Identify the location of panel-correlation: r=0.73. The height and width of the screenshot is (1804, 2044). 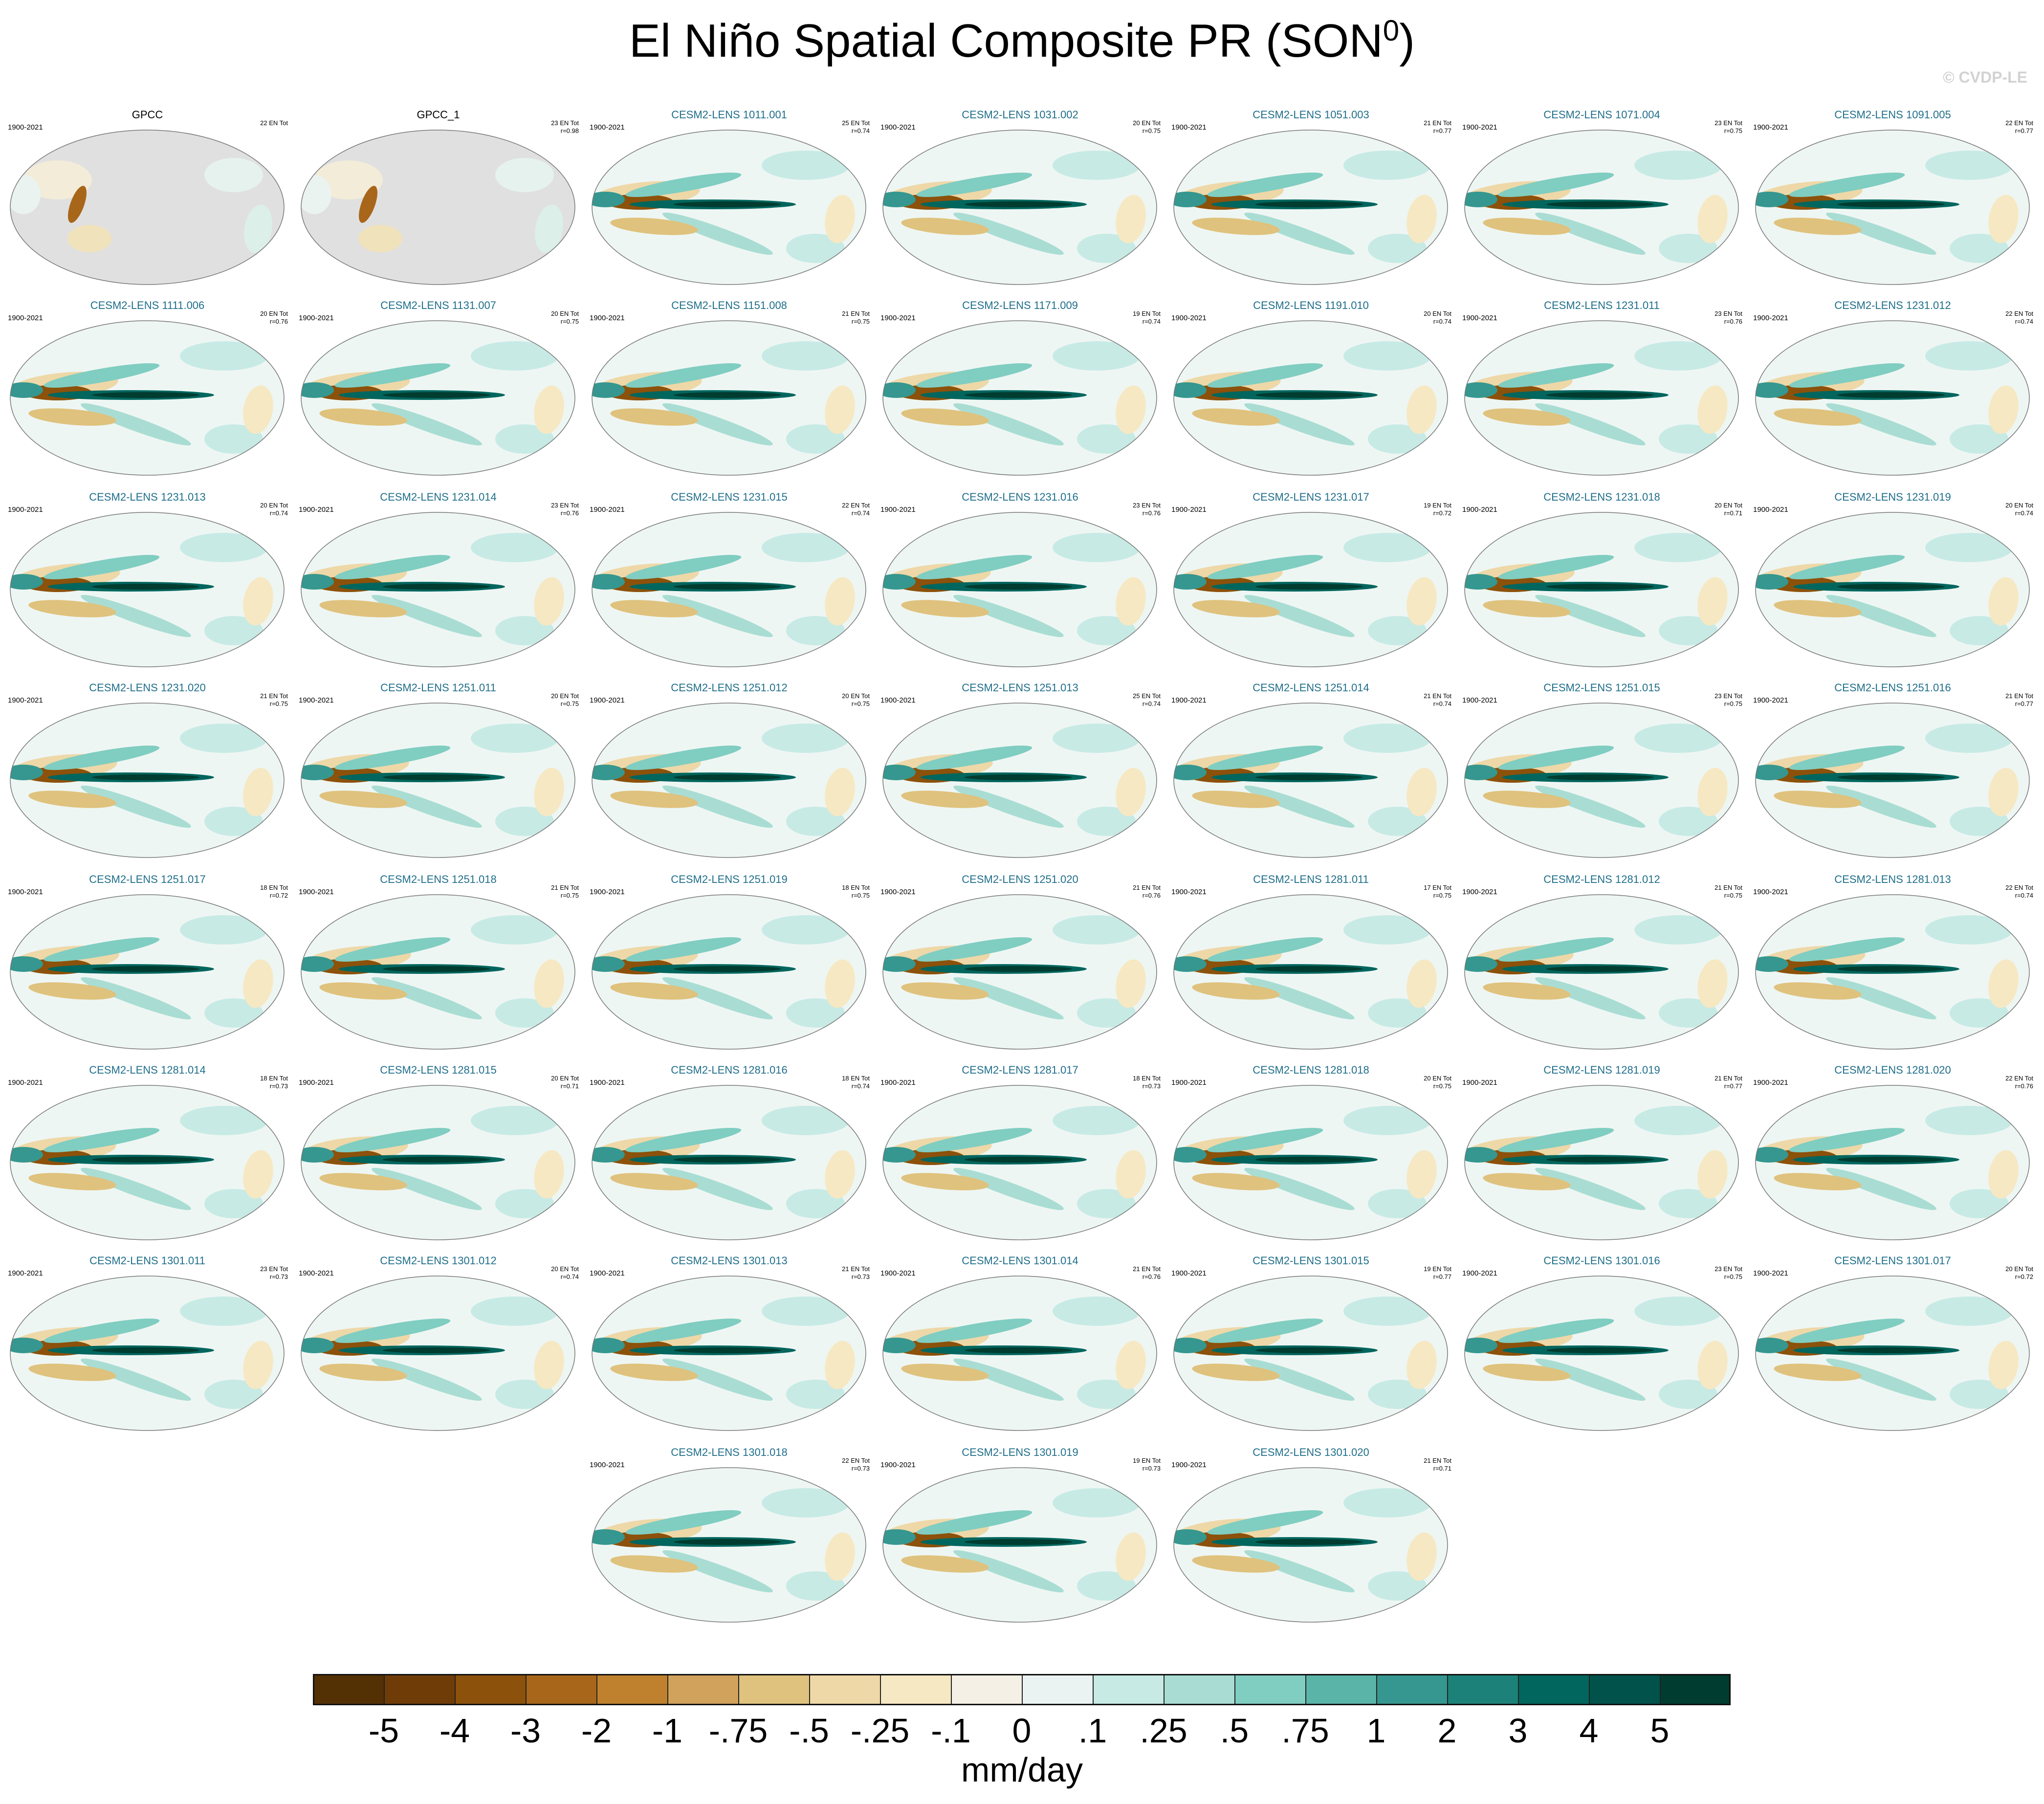
(1151, 1086).